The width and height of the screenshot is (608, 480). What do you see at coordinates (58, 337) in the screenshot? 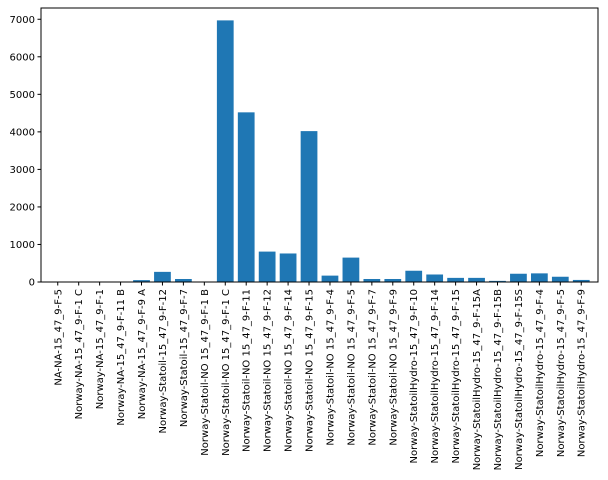
I see `x-tick-label: NA-NA-15_47_9-F-5` at bounding box center [58, 337].